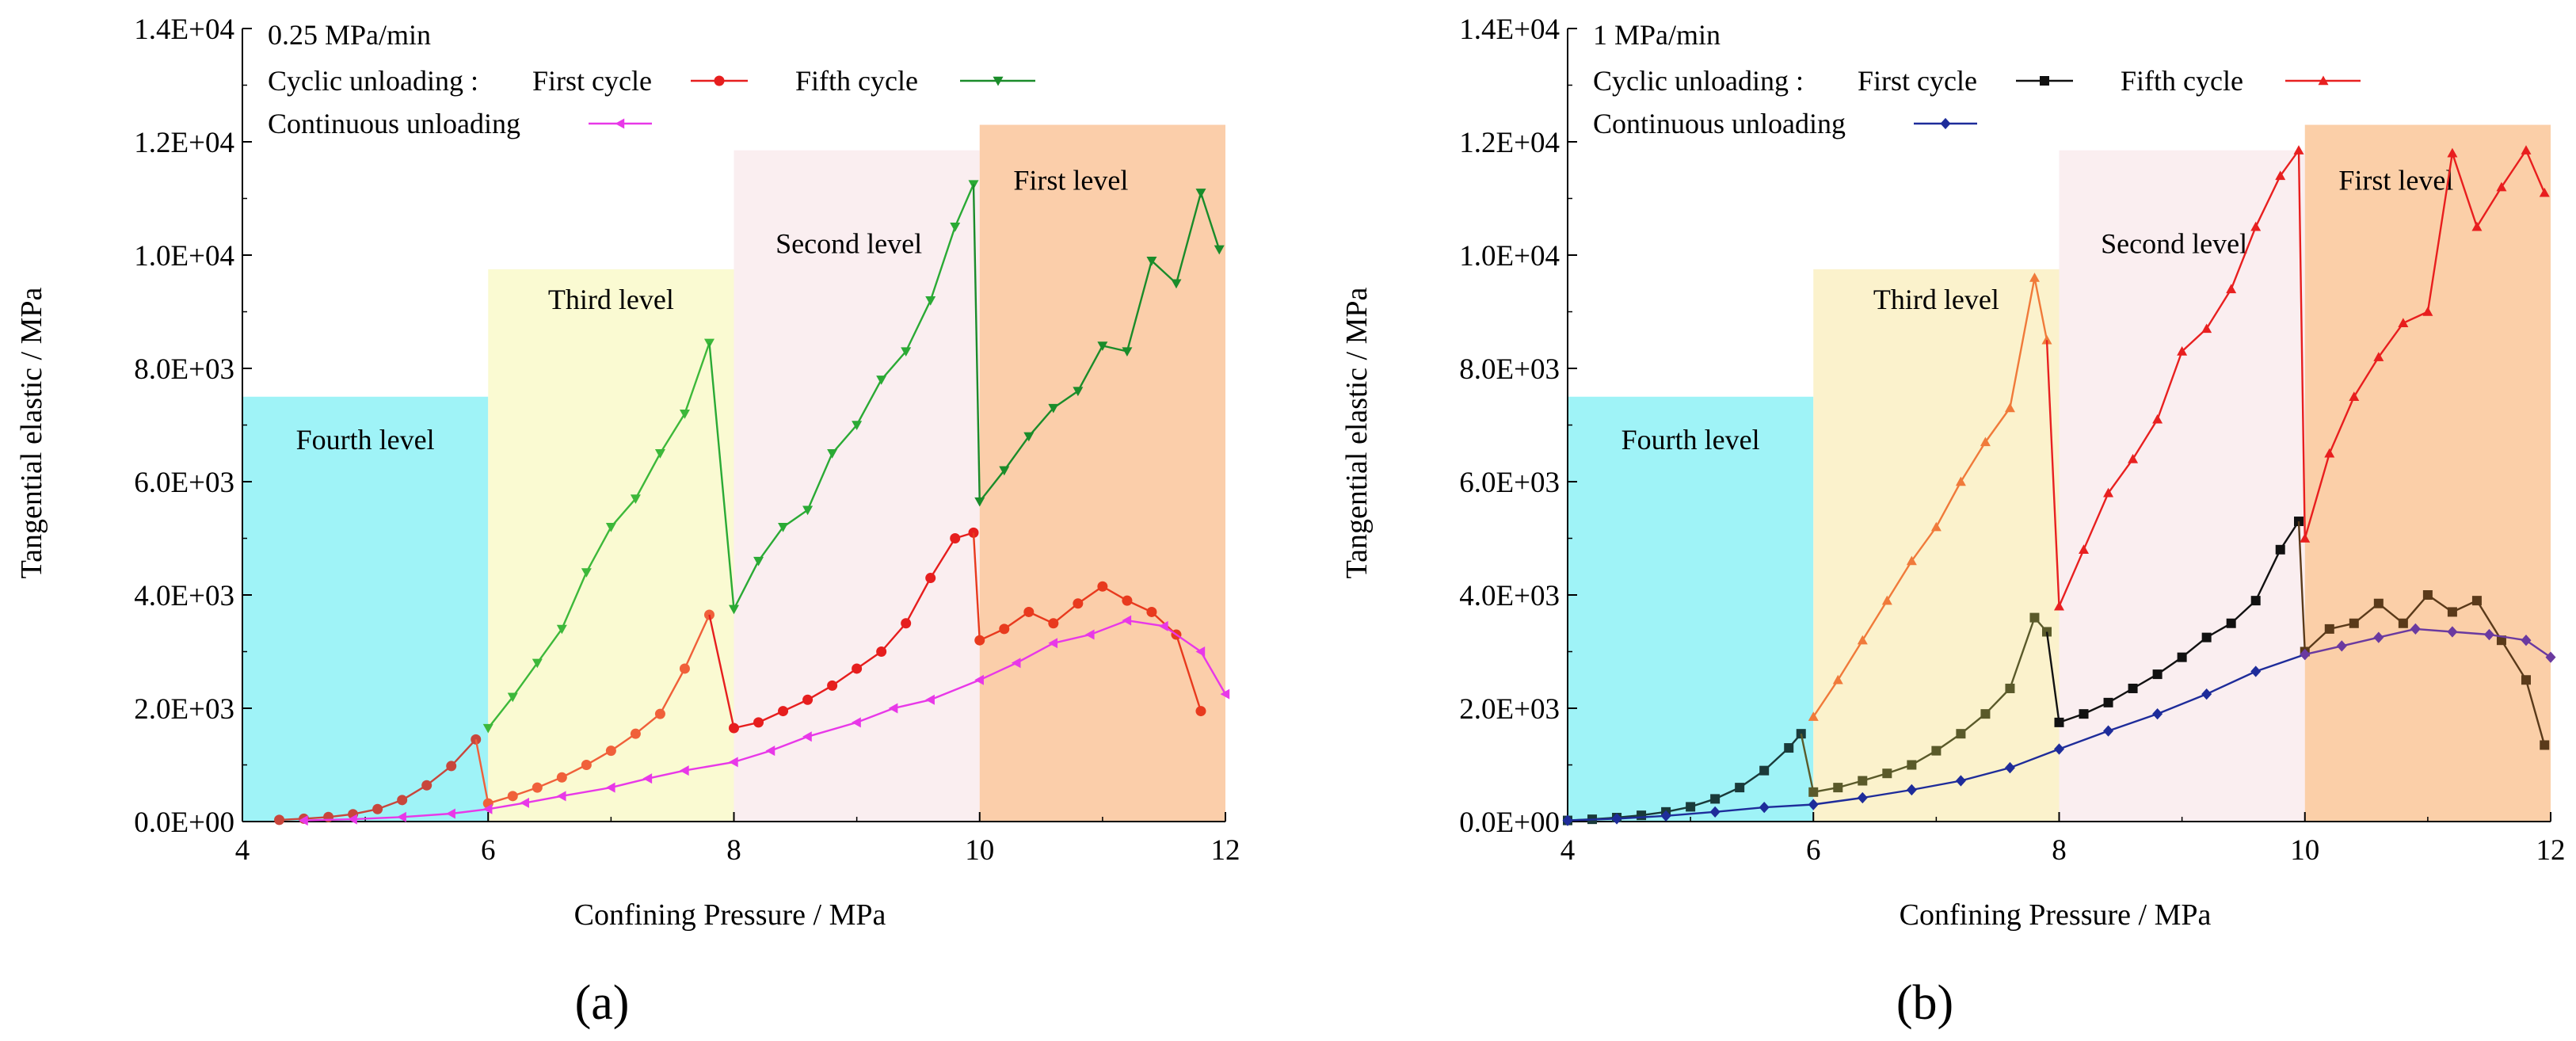 This screenshot has width=2576, height=1041. Describe the element at coordinates (394, 123) in the screenshot. I see `legend-label: Continuous unloading` at that location.